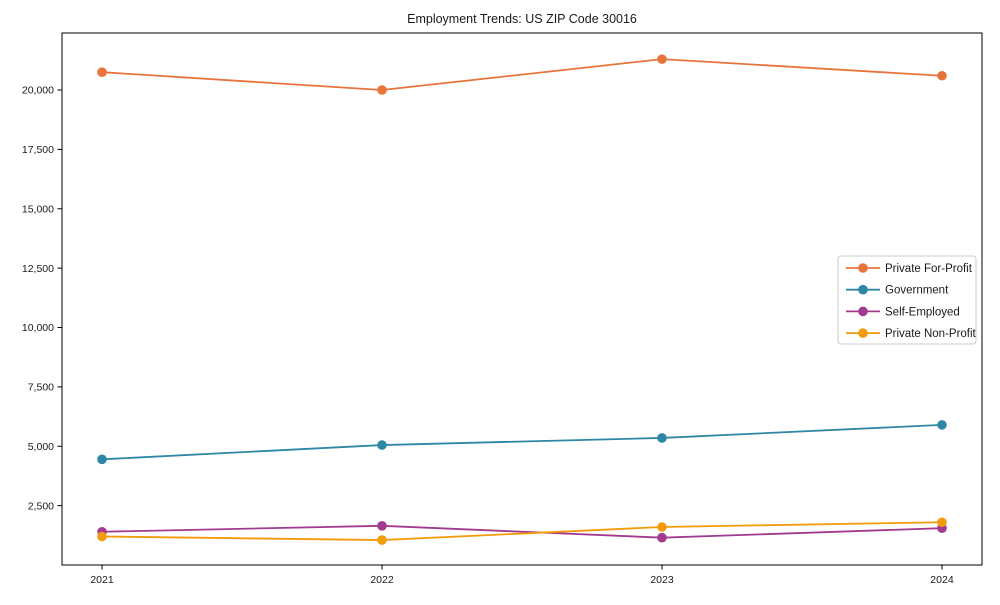  I want to click on x-tick-label: 2024, so click(942, 580).